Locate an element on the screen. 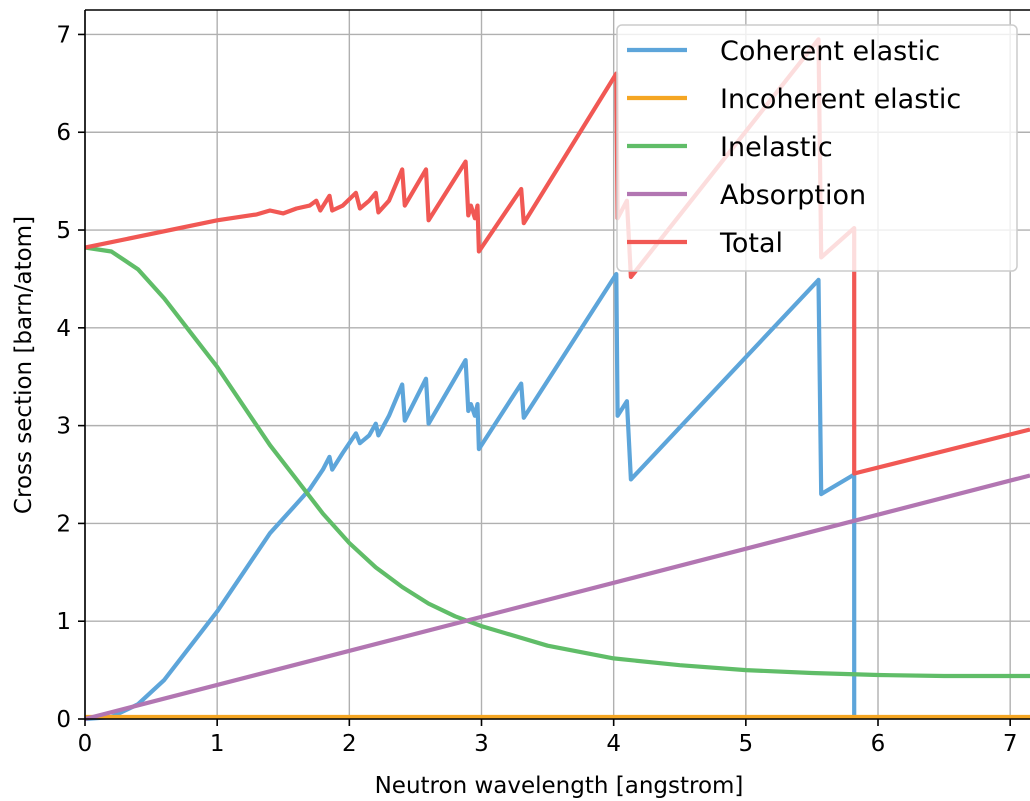 The image size is (1030, 801). legend-frame is located at coordinates (817, 148).